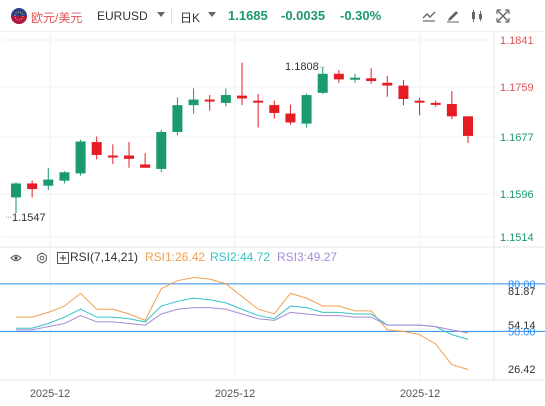 This screenshot has height=406, width=545. Describe the element at coordinates (29, 218) in the screenshot. I see `low-label: 1.1547` at that location.